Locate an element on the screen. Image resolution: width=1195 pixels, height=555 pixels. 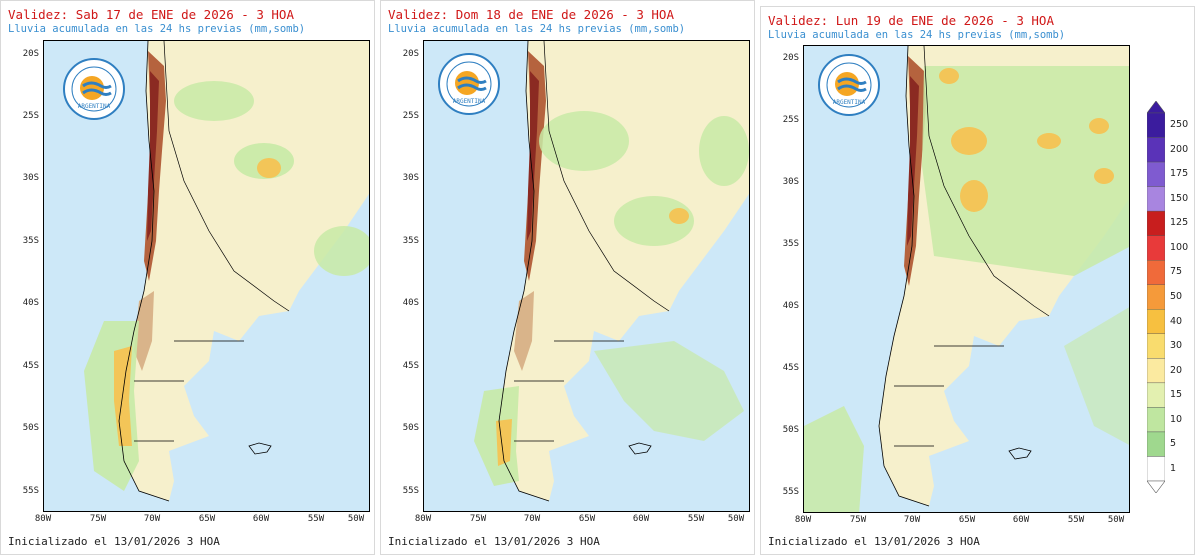
colorbar-label: 15 is located at coordinates (1176, 395).